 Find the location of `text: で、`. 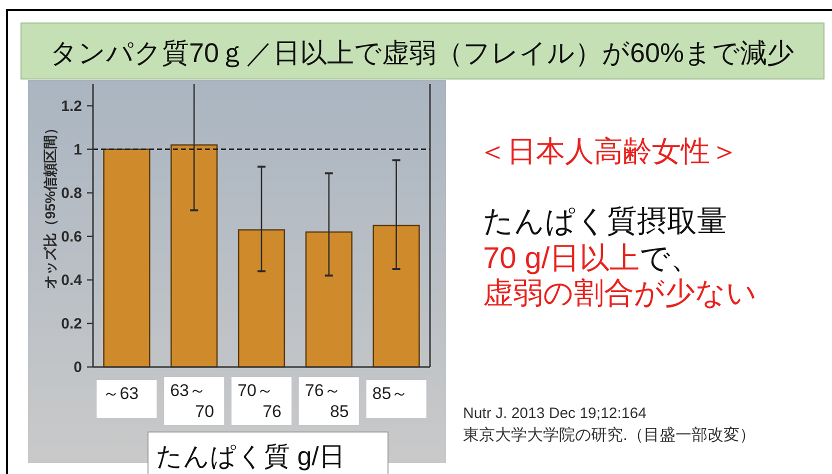

text: で、 is located at coordinates (670, 258).